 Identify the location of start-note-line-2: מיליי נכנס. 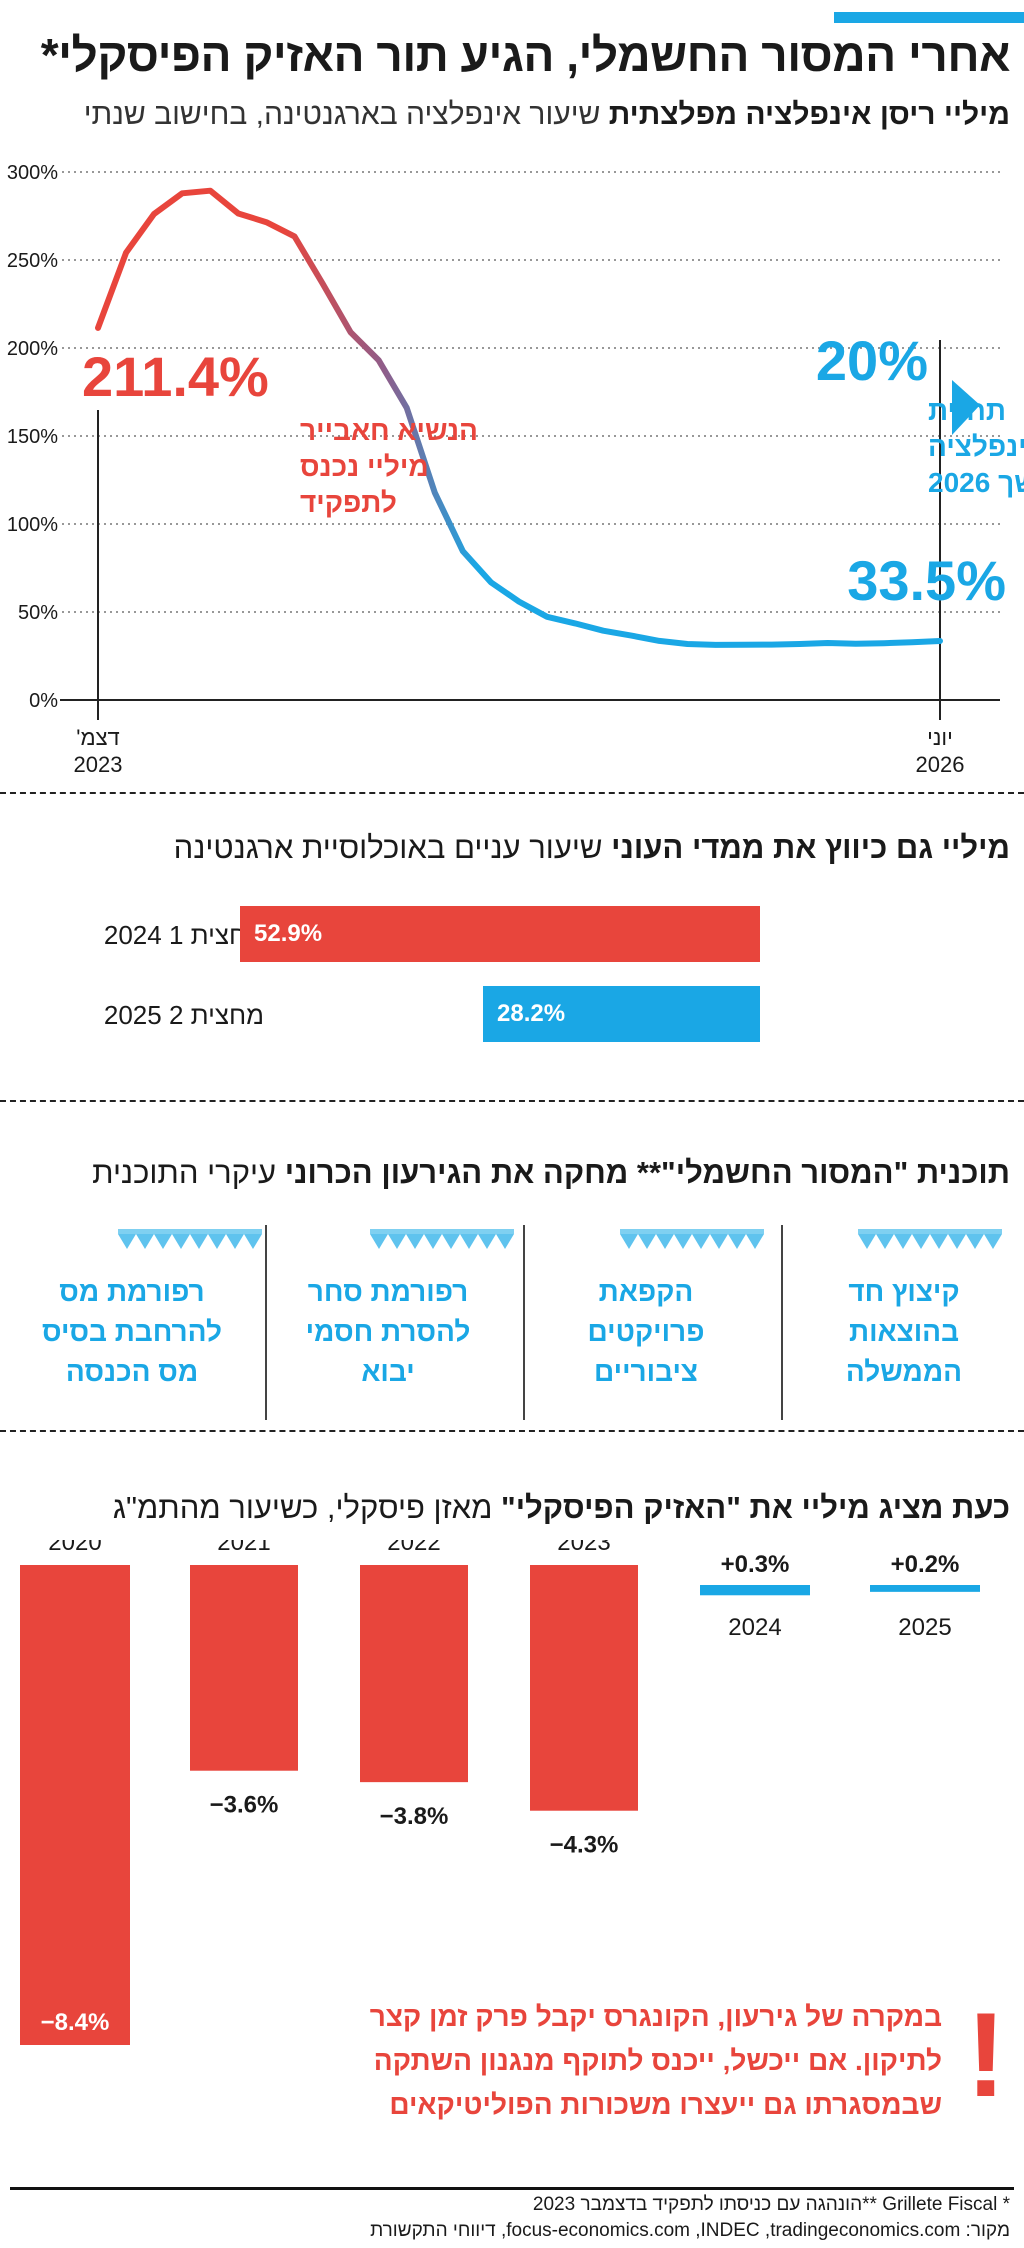
(364, 466).